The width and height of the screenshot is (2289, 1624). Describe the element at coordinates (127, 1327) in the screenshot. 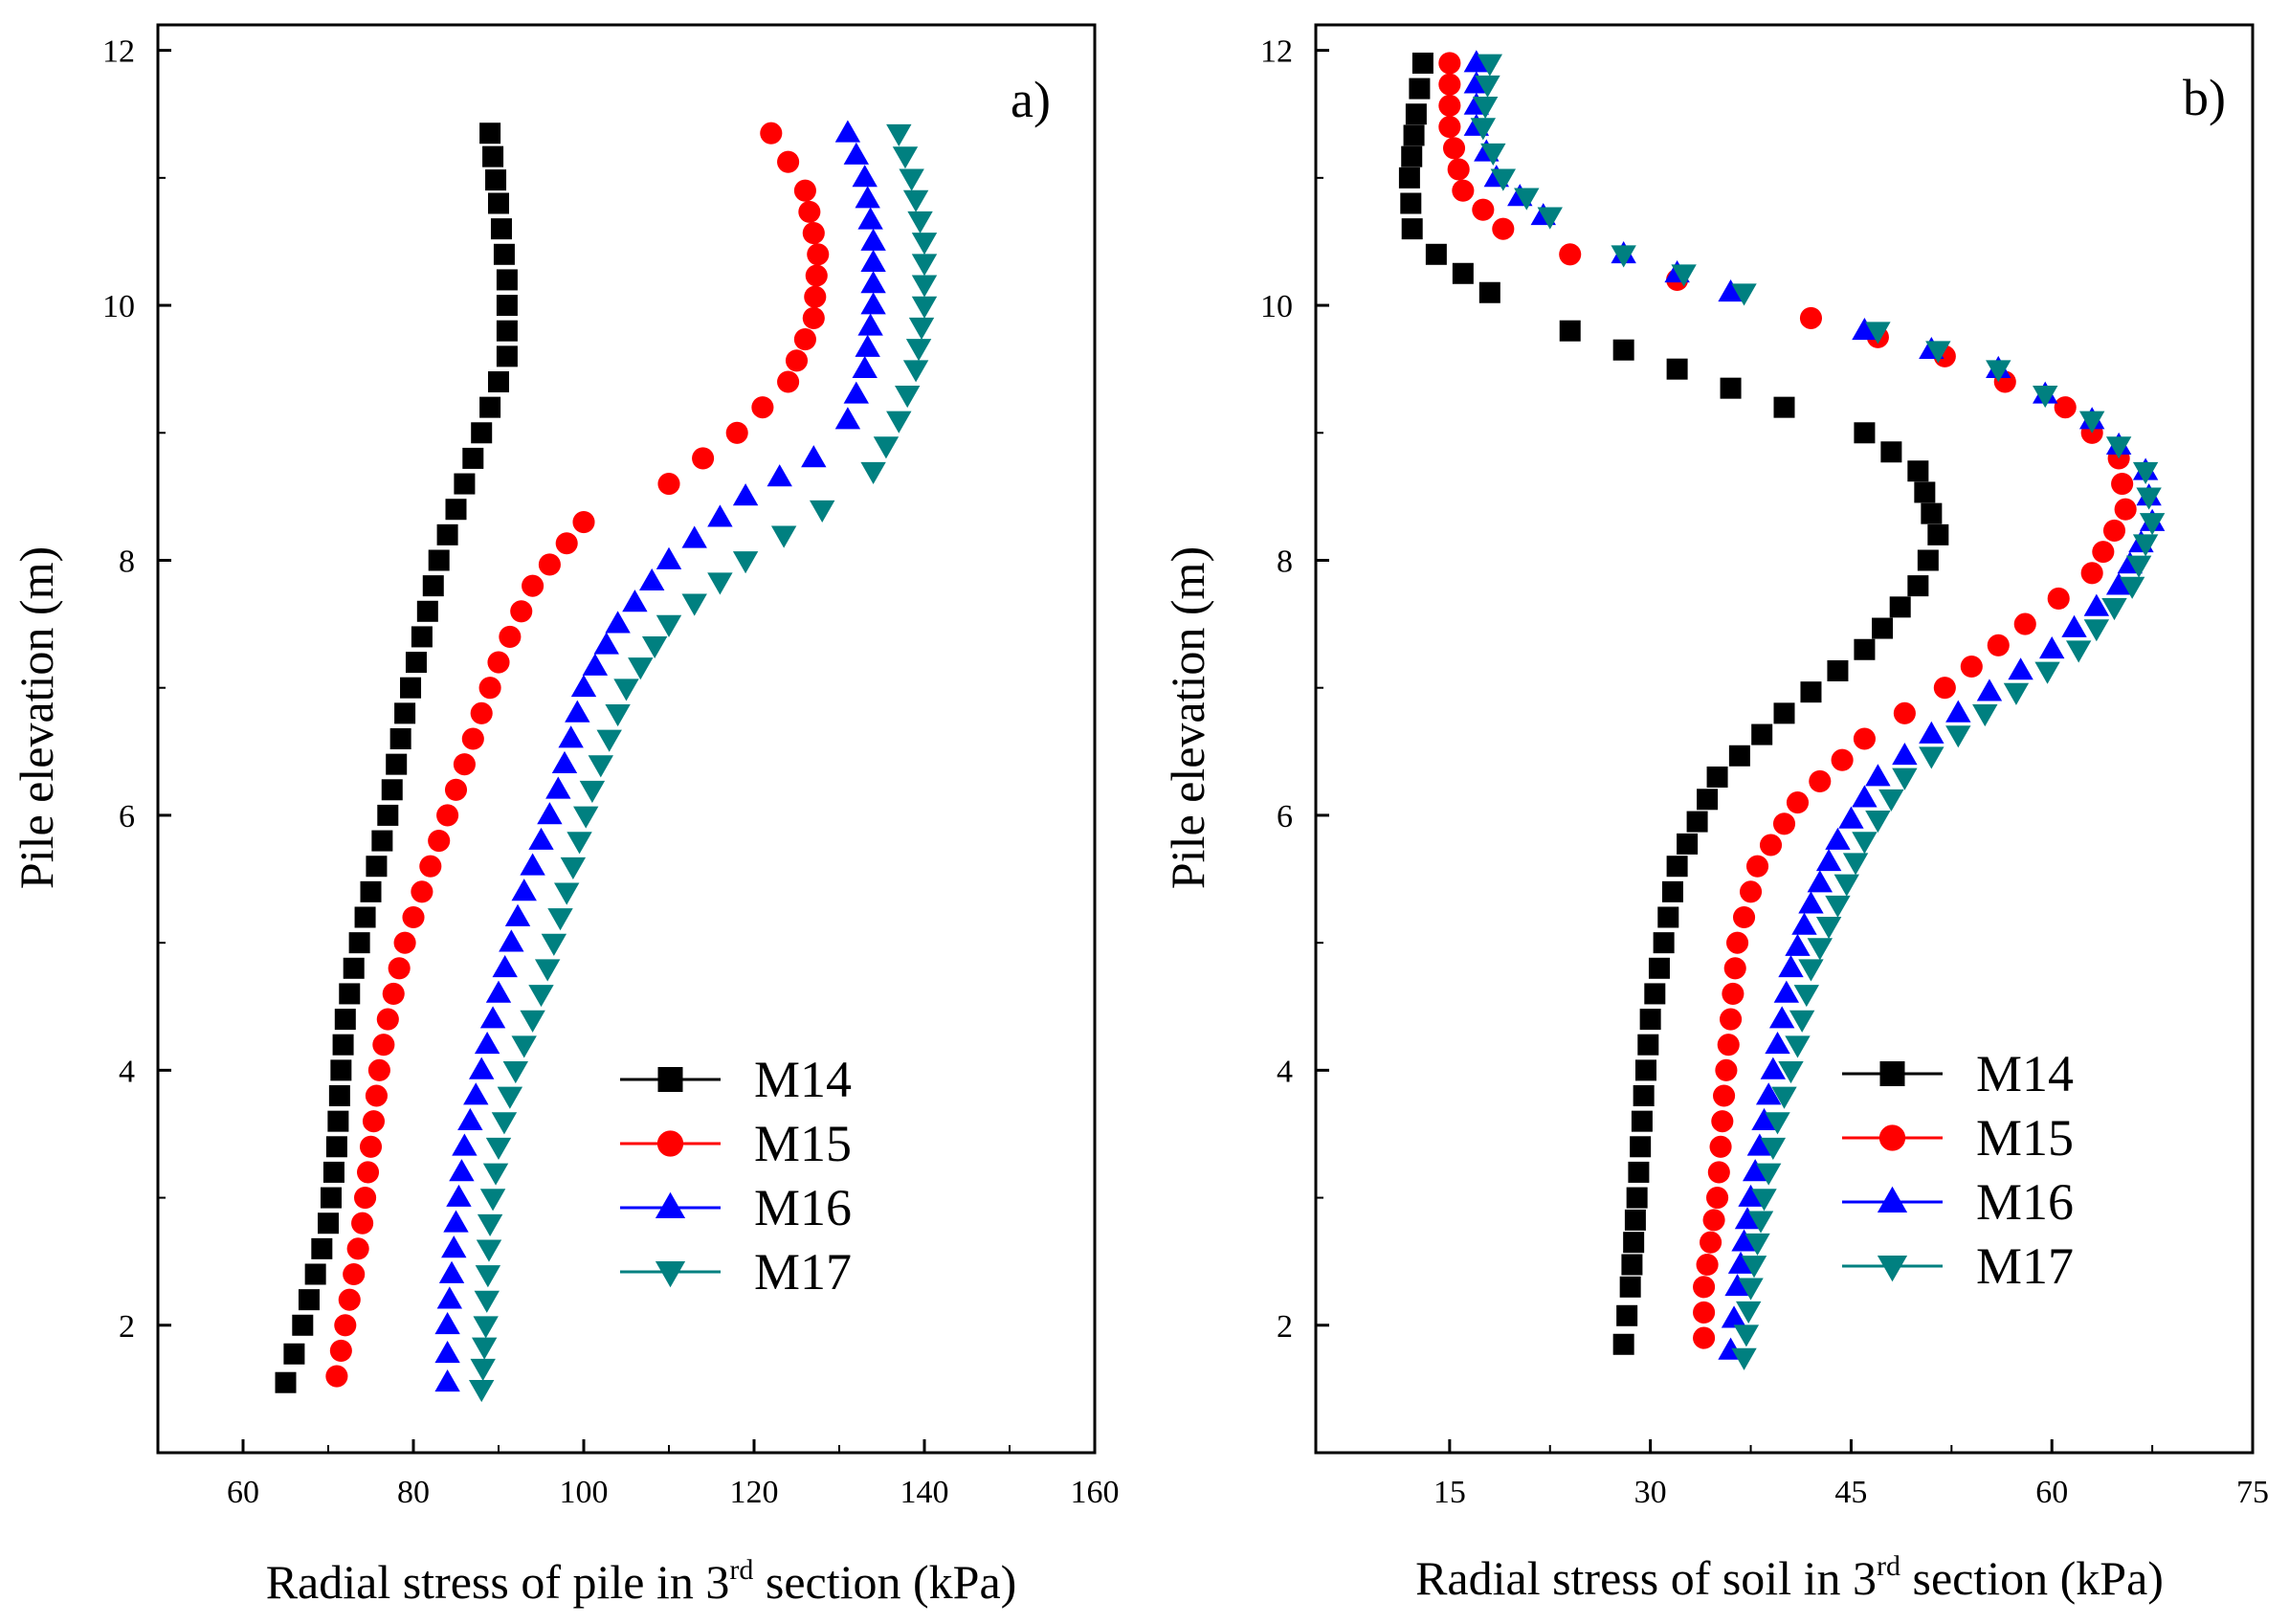

I see `y-tick-label: 2` at that location.